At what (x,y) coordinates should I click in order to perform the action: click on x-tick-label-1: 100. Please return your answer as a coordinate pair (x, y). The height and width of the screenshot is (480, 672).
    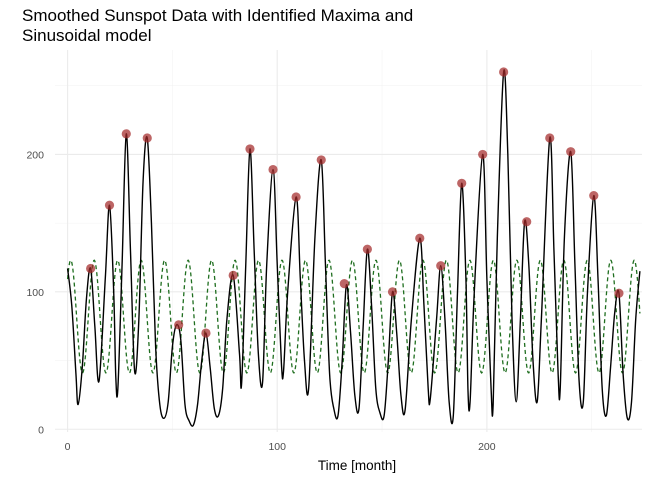
    Looking at the image, I should click on (277, 447).